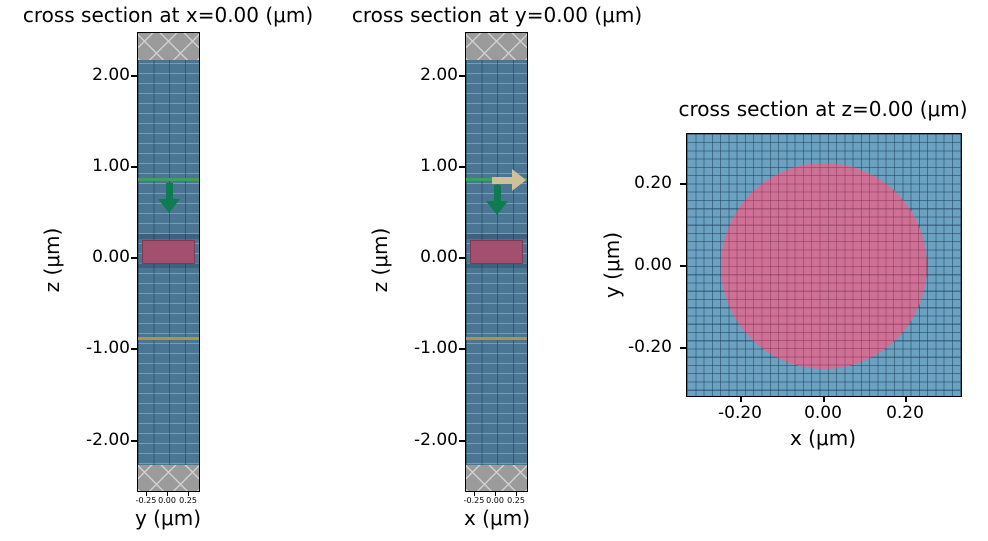  I want to click on panel-y0-ytick: 0.00, so click(439, 257).